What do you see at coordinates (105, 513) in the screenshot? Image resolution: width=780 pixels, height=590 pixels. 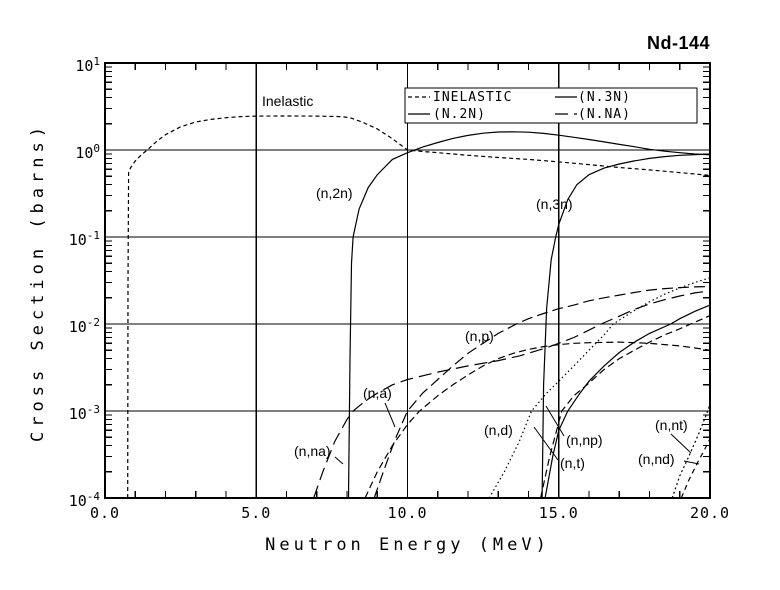 I see `x-tick-label: 0.0` at bounding box center [105, 513].